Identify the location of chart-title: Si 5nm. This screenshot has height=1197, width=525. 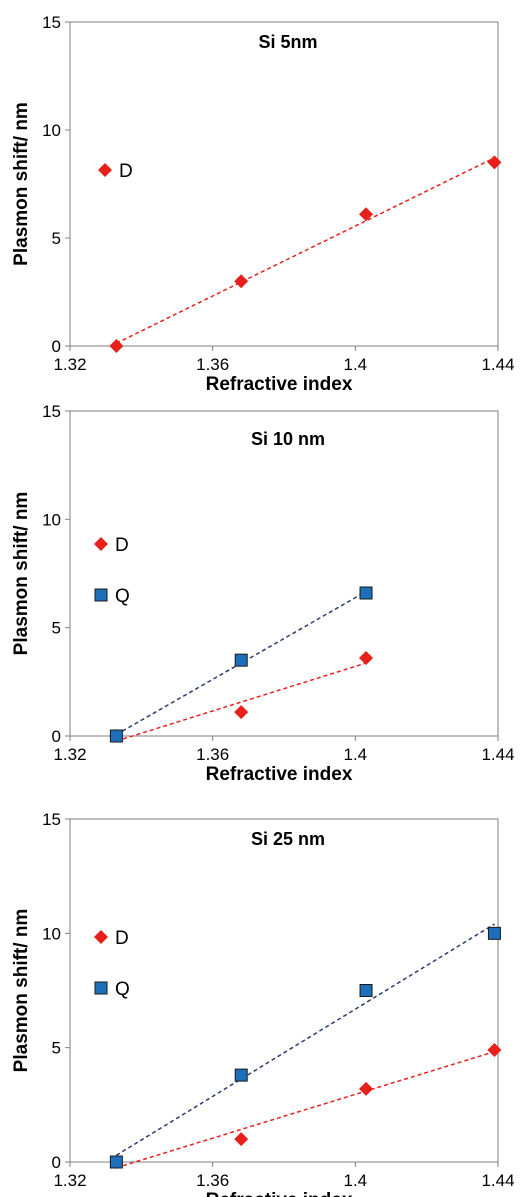
(287, 42).